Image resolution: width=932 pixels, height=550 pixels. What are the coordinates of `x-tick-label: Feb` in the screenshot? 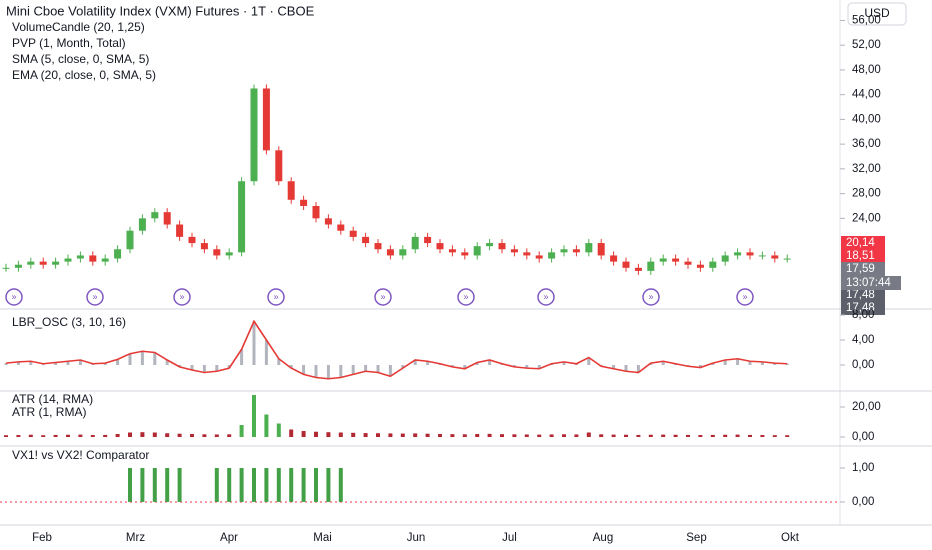 It's located at (42, 538).